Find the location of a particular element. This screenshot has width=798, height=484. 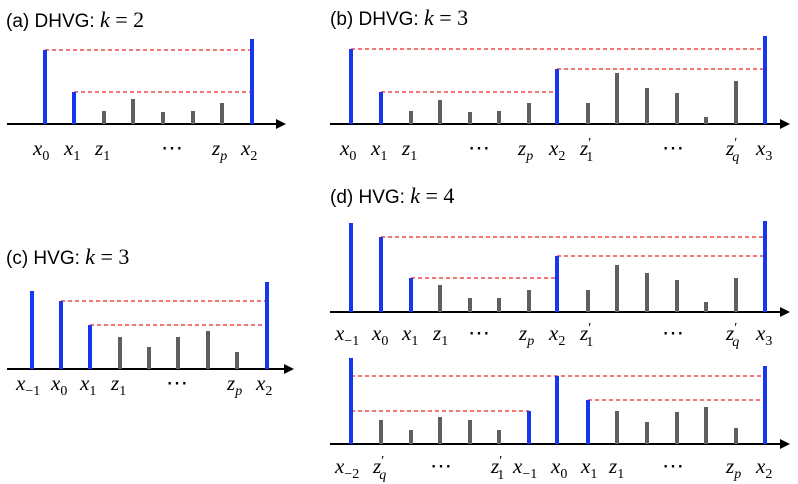

panel-a-title: (a) DHVG: k = 2 is located at coordinates (75, 19).